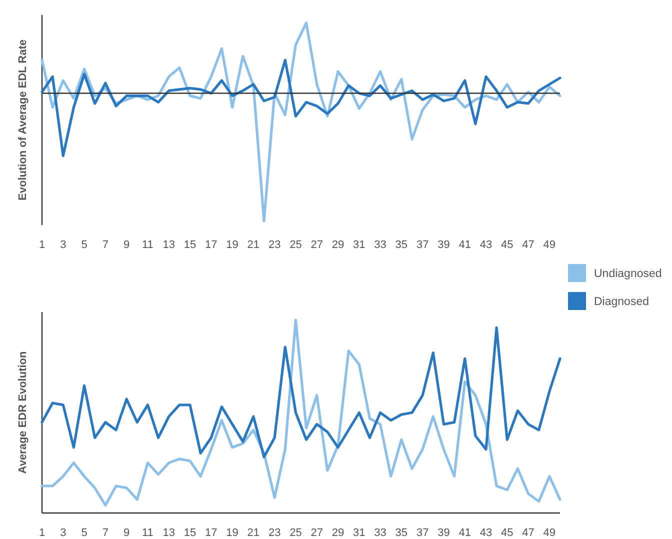 This screenshot has width=672, height=539. Describe the element at coordinates (621, 302) in the screenshot. I see `legend-label: Diagnosed` at that location.